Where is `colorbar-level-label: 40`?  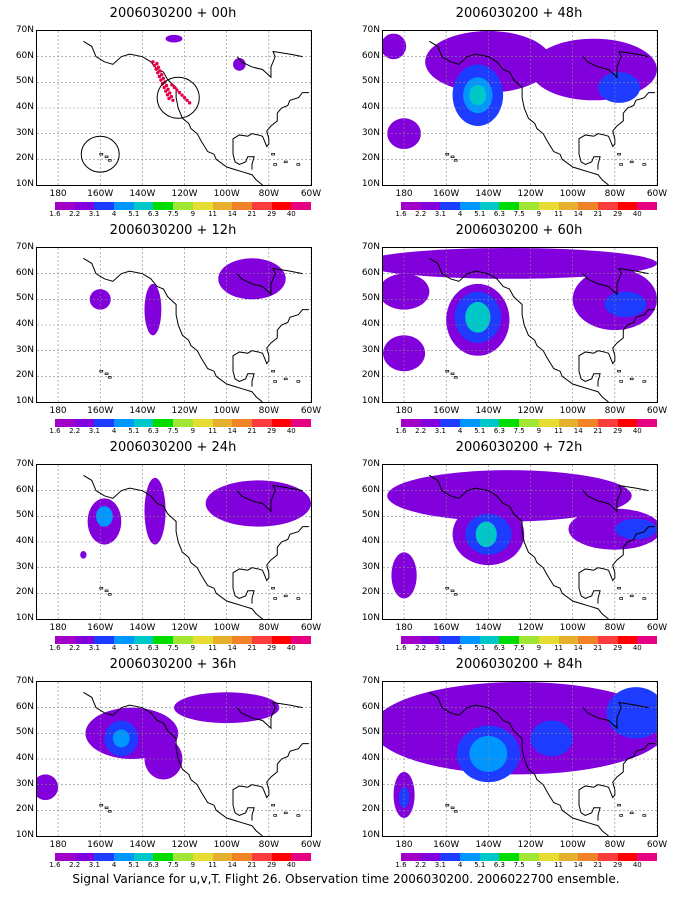
colorbar-level-label: 40 is located at coordinates (637, 865).